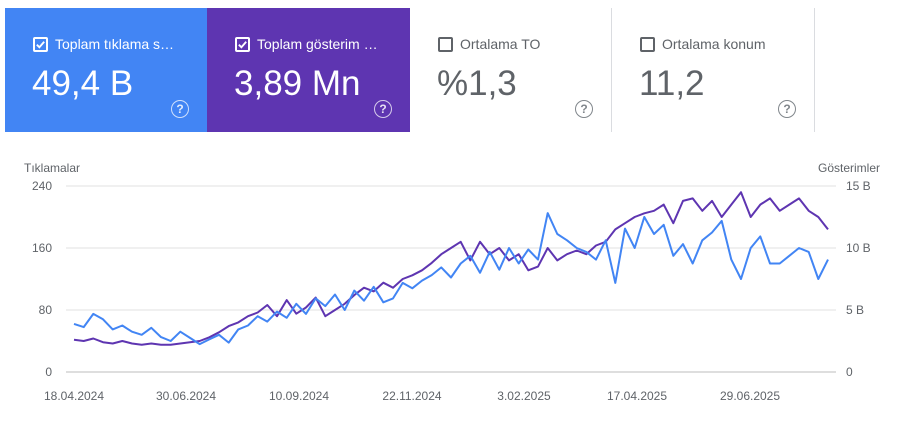 This screenshot has width=905, height=440. Describe the element at coordinates (637, 396) in the screenshot. I see `x-tick-label: 17.04.2025` at that location.